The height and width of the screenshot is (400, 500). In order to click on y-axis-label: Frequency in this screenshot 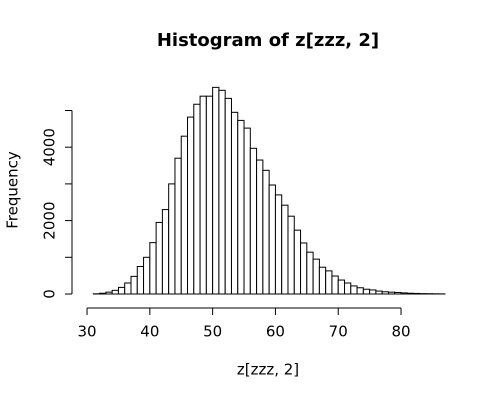, I will do `click(13, 190)`.